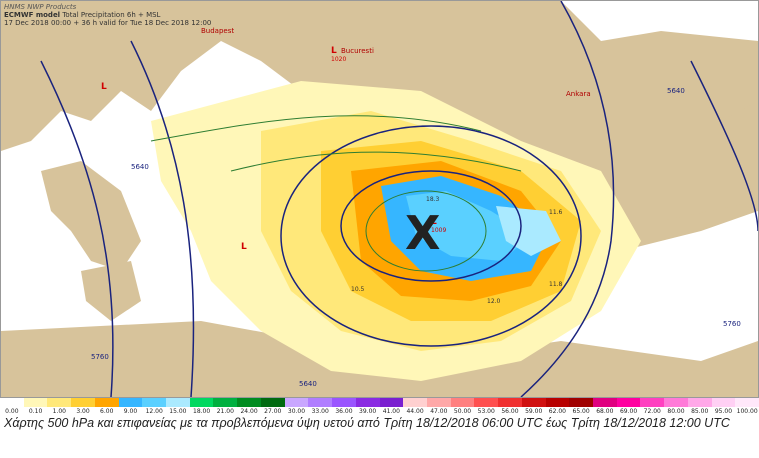  What do you see at coordinates (334, 51) in the screenshot?
I see `low-symbol-north: L` at bounding box center [334, 51].